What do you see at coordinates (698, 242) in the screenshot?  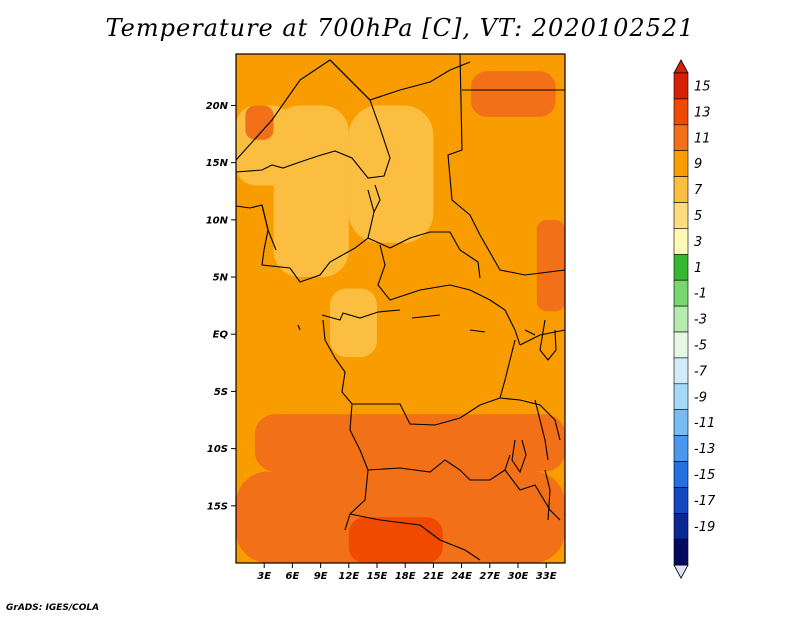 I see `colorbar-label: 3` at bounding box center [698, 242].